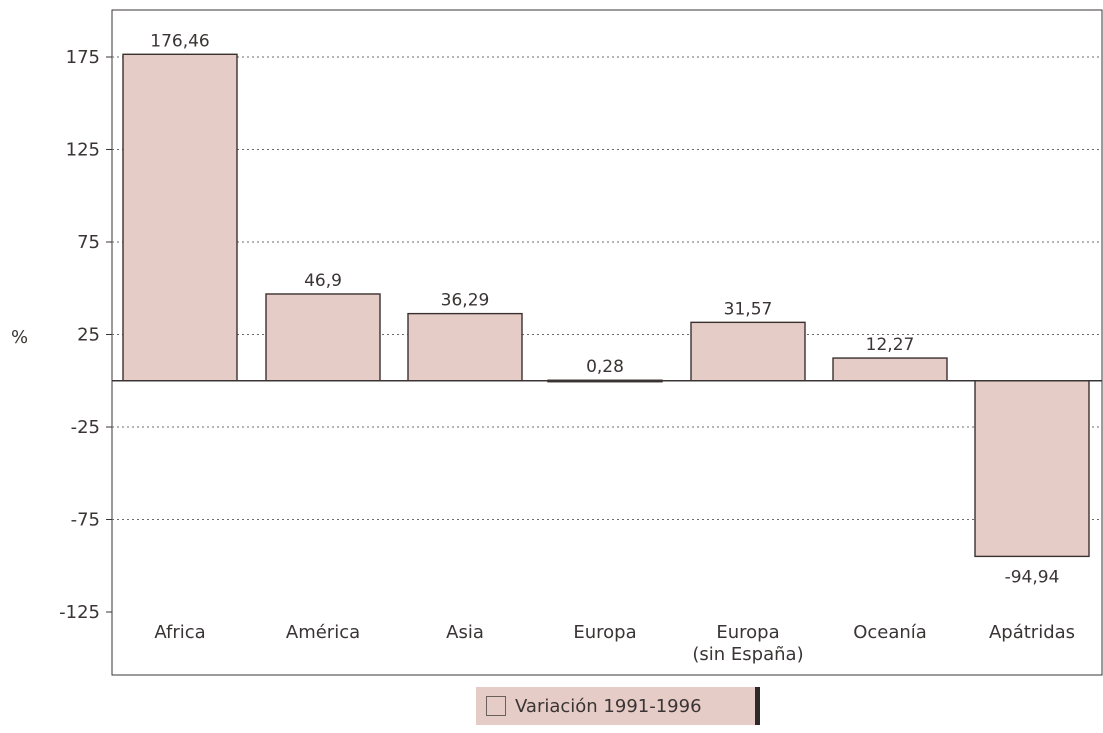 The height and width of the screenshot is (733, 1103). Describe the element at coordinates (179, 41) in the screenshot. I see `data-label: 176,46` at that location.